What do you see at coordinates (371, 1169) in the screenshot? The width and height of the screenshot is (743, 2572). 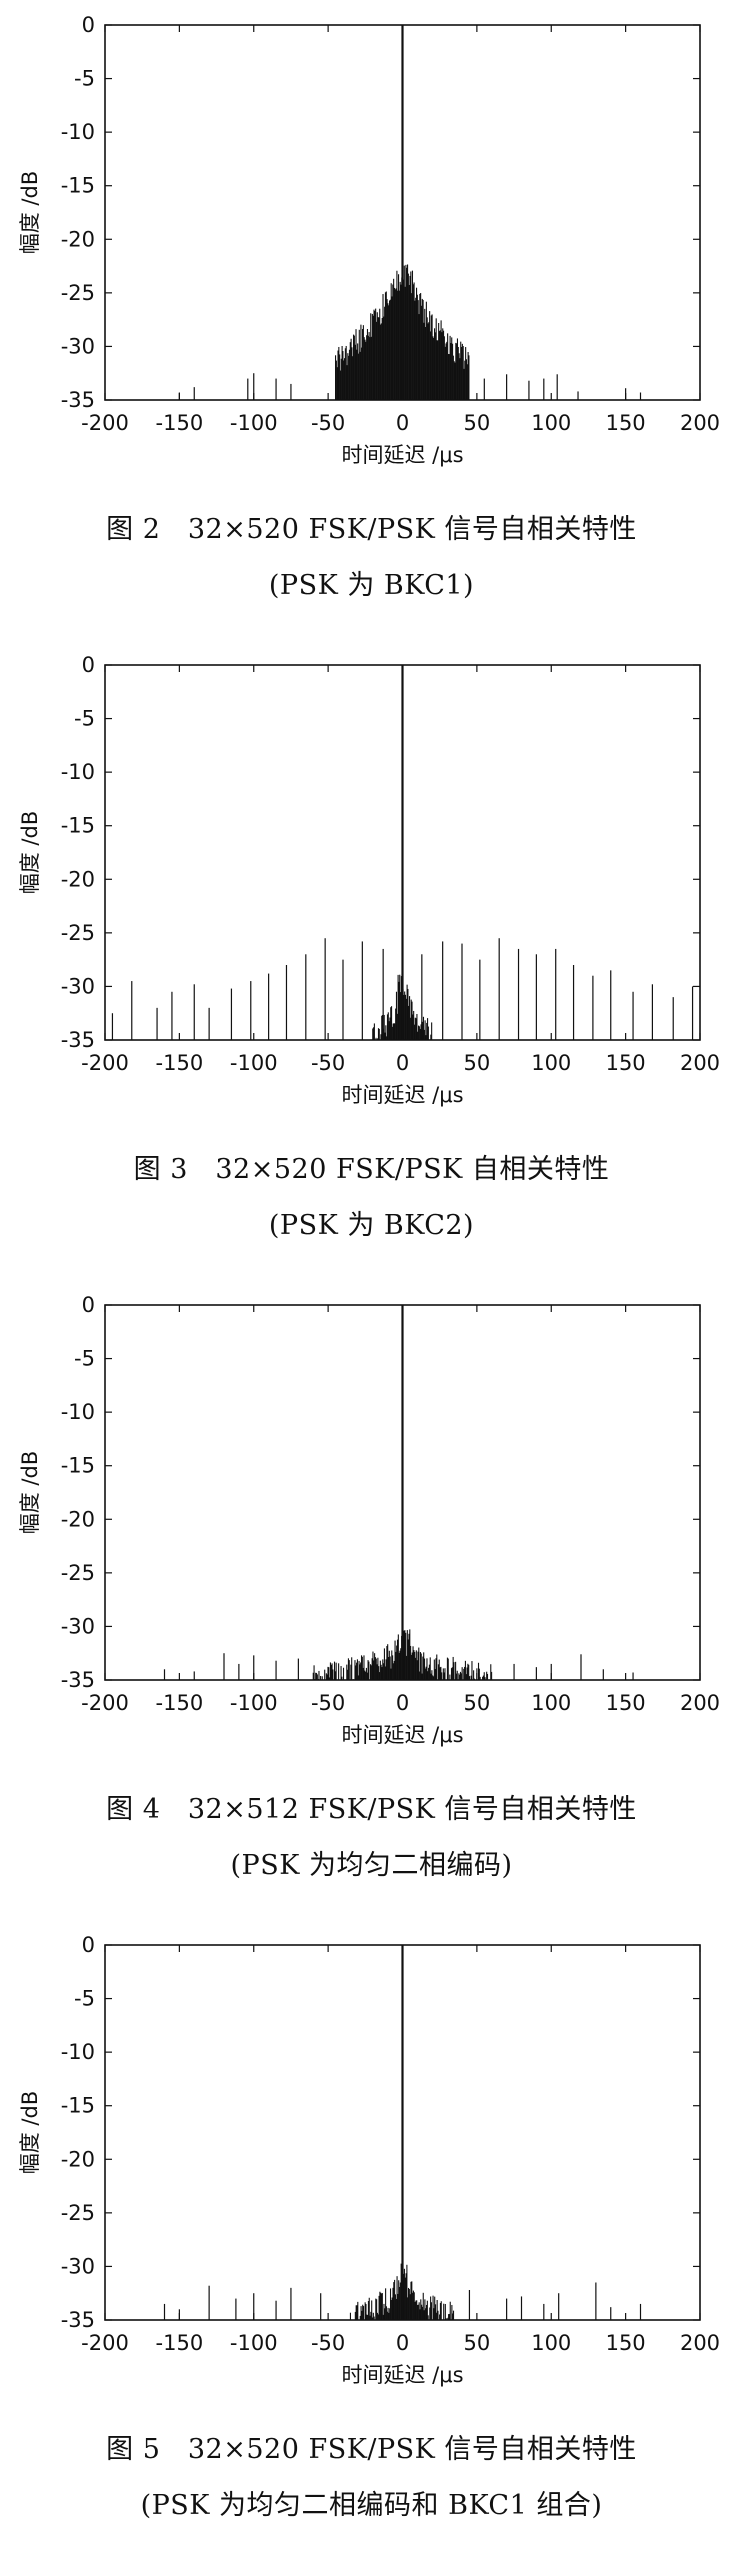 I see `figure-caption: 图 3 32×520 FSK/PSK 自相关特性` at bounding box center [371, 1169].